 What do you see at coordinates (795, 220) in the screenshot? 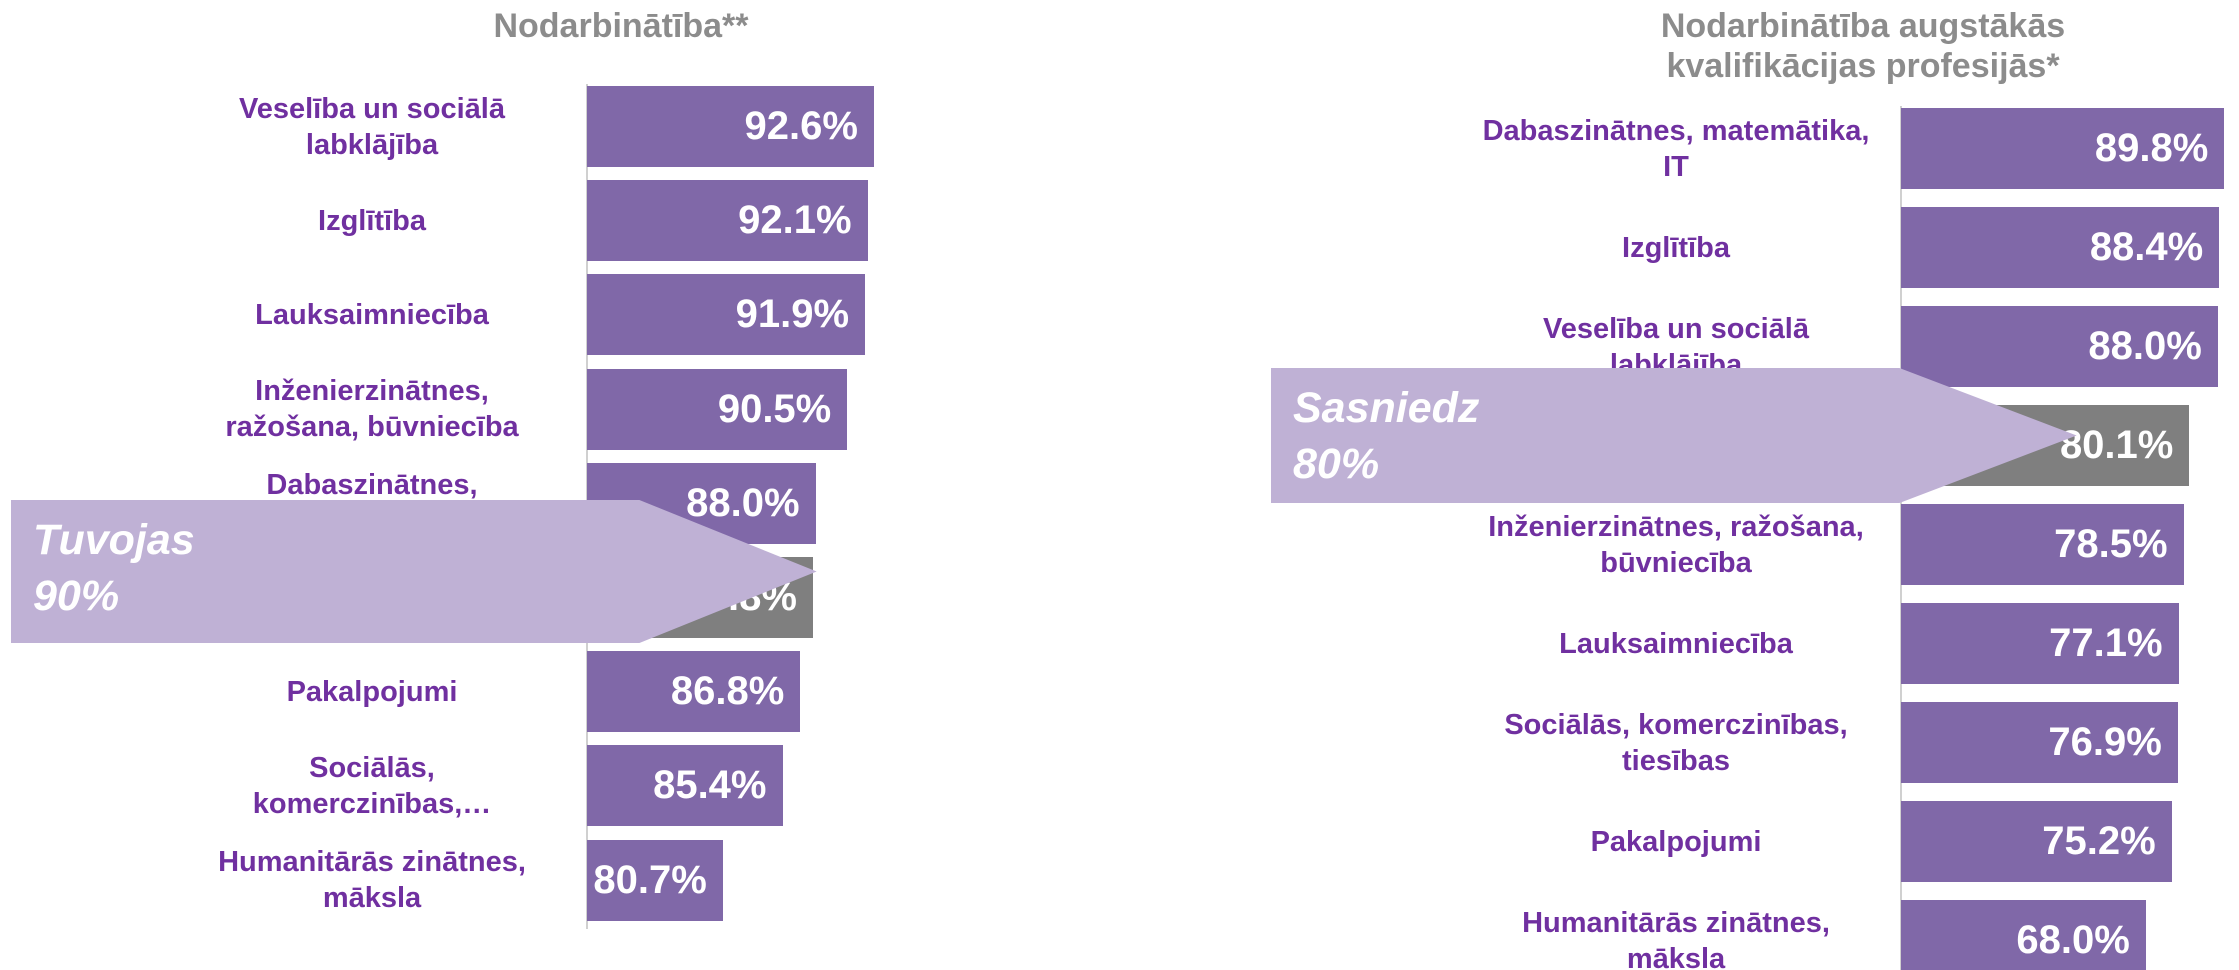
I see `value-label: 92.1%` at bounding box center [795, 220].